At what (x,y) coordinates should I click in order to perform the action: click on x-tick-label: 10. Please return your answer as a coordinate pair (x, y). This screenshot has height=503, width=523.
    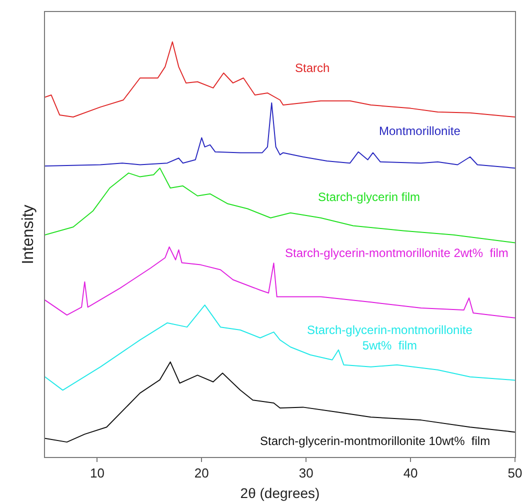
    Looking at the image, I should click on (97, 473).